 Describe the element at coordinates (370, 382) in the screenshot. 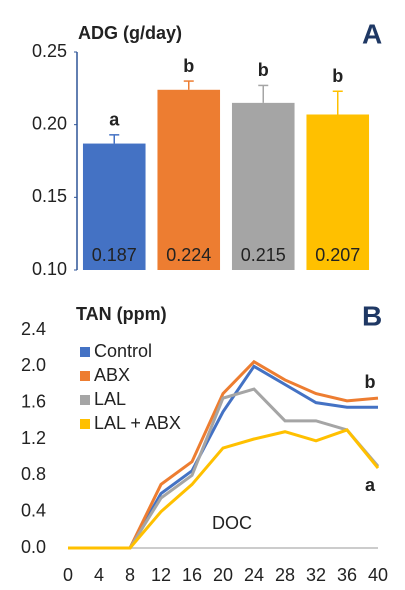

I see `annotation: b` at that location.